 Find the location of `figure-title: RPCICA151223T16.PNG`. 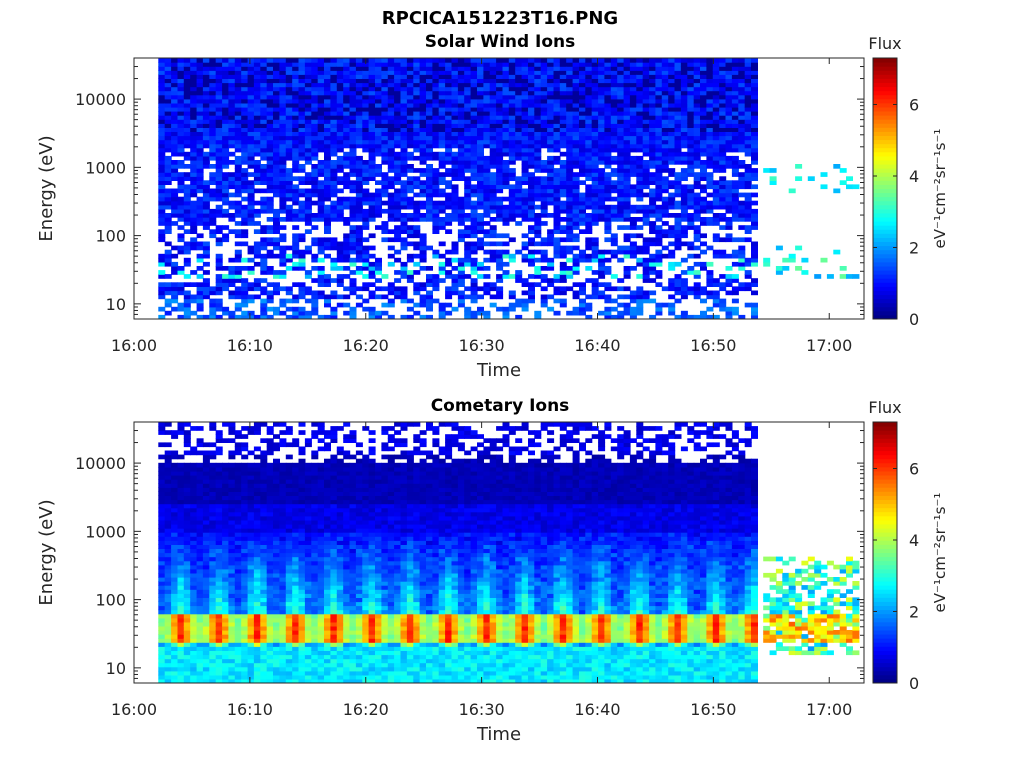

figure-title: RPCICA151223T16.PNG is located at coordinates (500, 18).